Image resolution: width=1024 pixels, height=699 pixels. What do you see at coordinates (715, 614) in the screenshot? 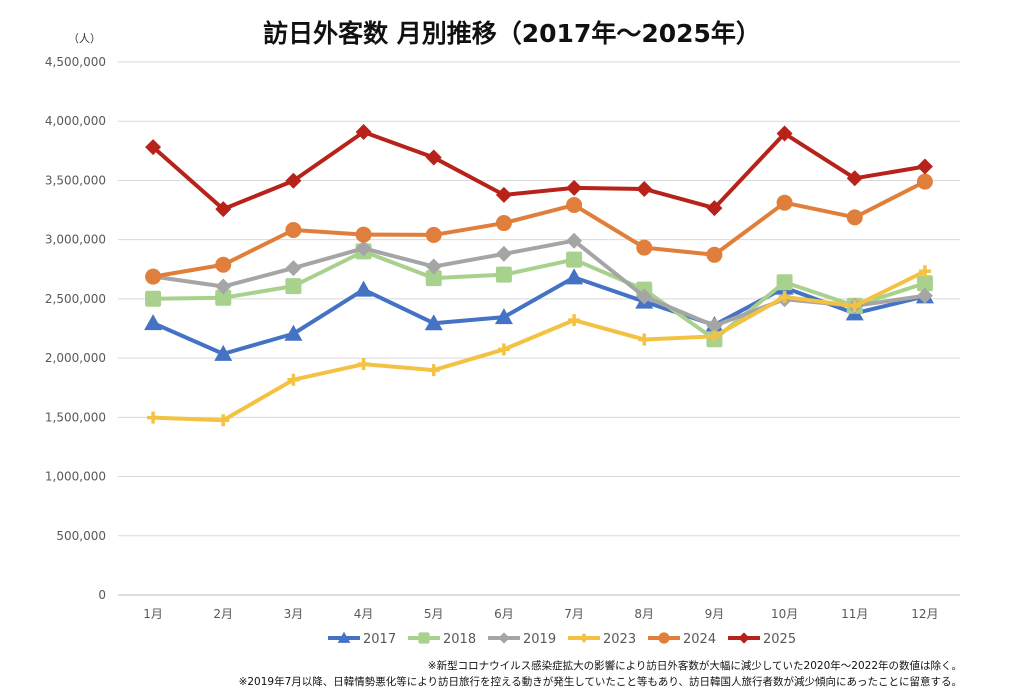
I see `x-tick-label: 9月` at bounding box center [715, 614].